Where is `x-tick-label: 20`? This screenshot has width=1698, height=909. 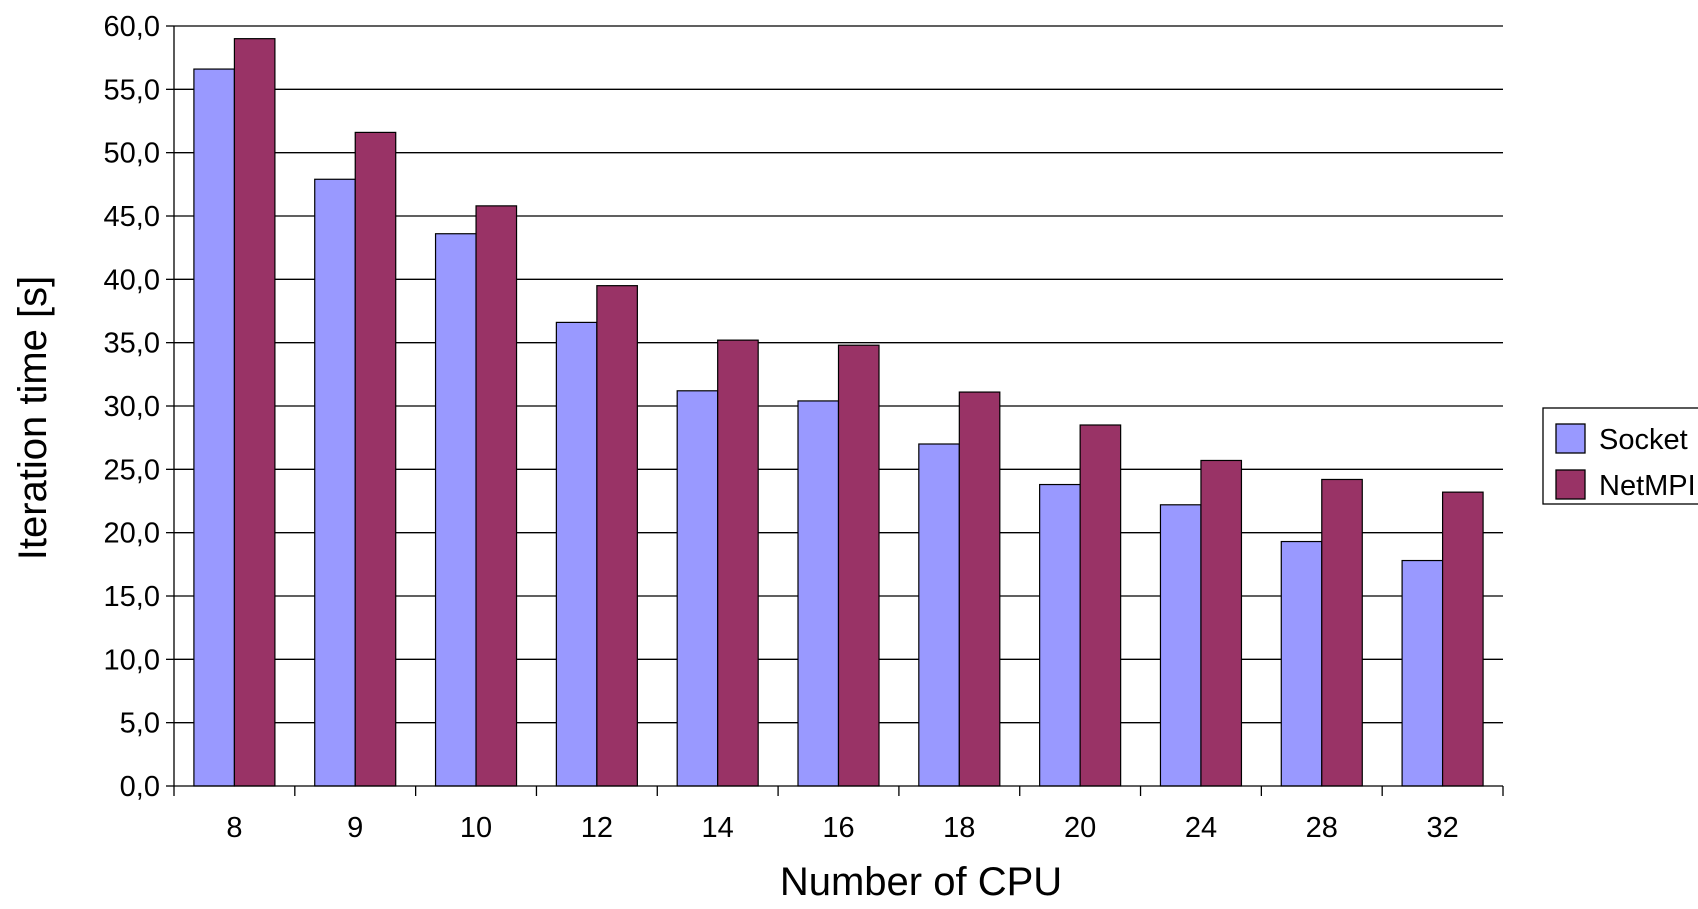 x-tick-label: 20 is located at coordinates (1080, 828).